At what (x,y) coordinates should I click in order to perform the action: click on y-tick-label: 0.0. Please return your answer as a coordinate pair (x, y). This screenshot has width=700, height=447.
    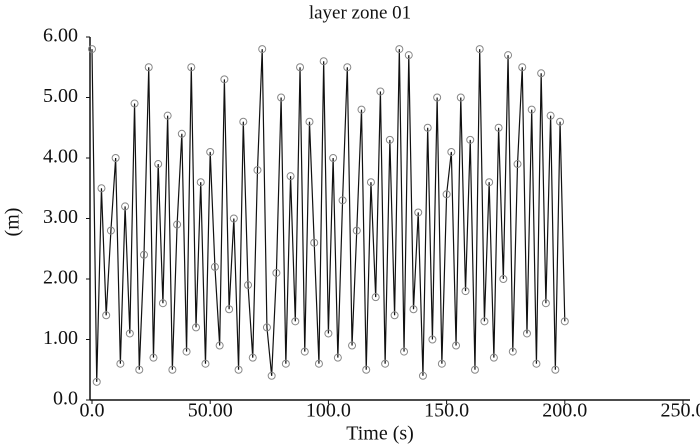
    Looking at the image, I should click on (65, 399).